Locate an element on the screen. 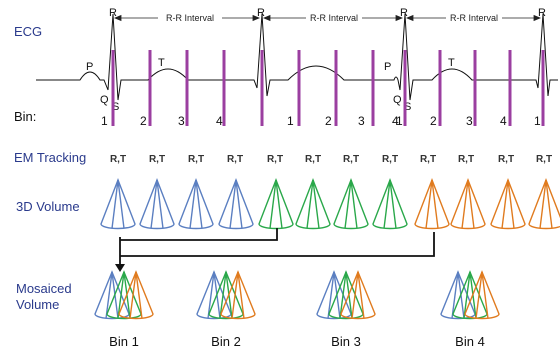 Image resolution: width=560 pixels, height=350 pixels. rt-tags: R,T R,T R,T R,T R,T R,T R,T R,T R,T R,T R,T R,T is located at coordinates (331, 159).